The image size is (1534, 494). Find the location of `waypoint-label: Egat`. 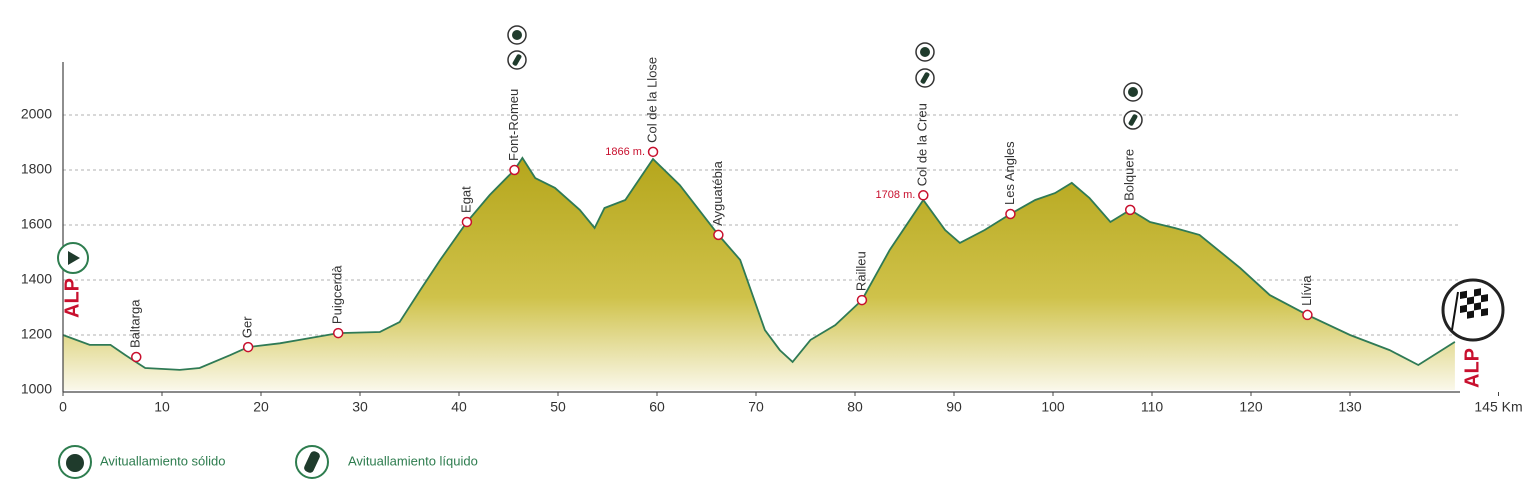

waypoint-label: Egat is located at coordinates (465, 199).